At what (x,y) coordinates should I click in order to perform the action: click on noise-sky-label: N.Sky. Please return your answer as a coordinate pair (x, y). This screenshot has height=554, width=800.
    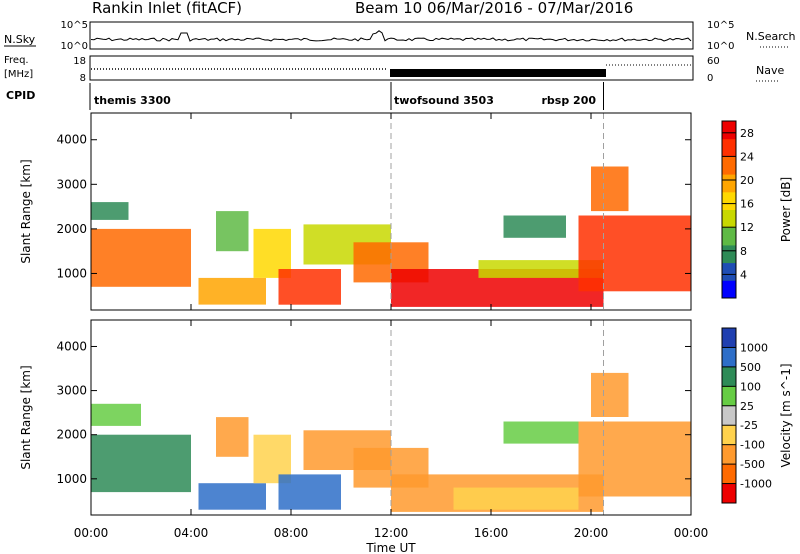
    Looking at the image, I should click on (20, 39).